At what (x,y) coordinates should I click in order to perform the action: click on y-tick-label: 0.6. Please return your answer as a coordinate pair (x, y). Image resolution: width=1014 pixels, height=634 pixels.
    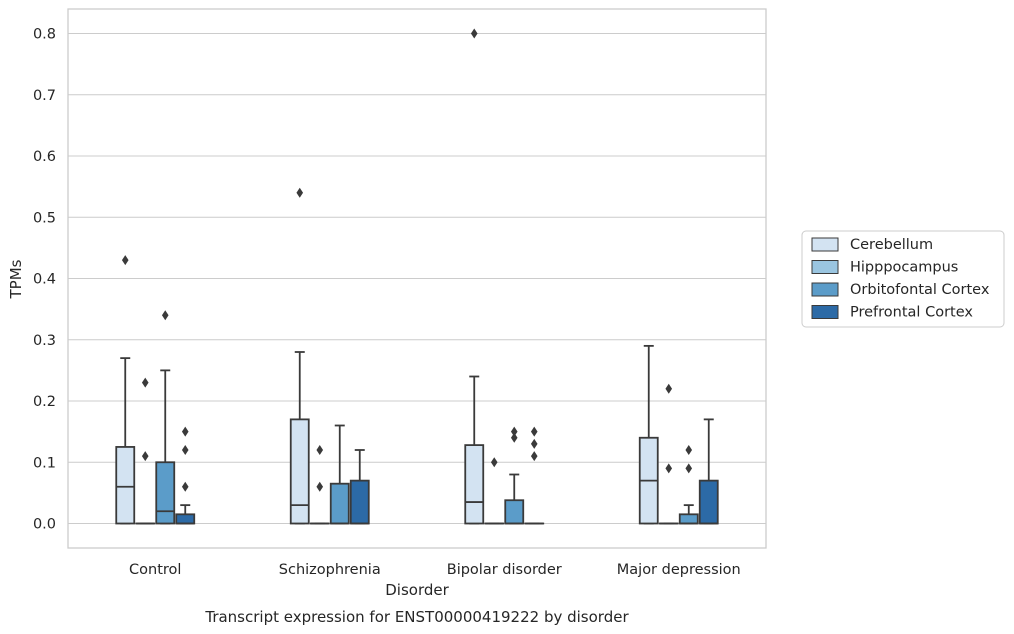
    Looking at the image, I should click on (44, 157).